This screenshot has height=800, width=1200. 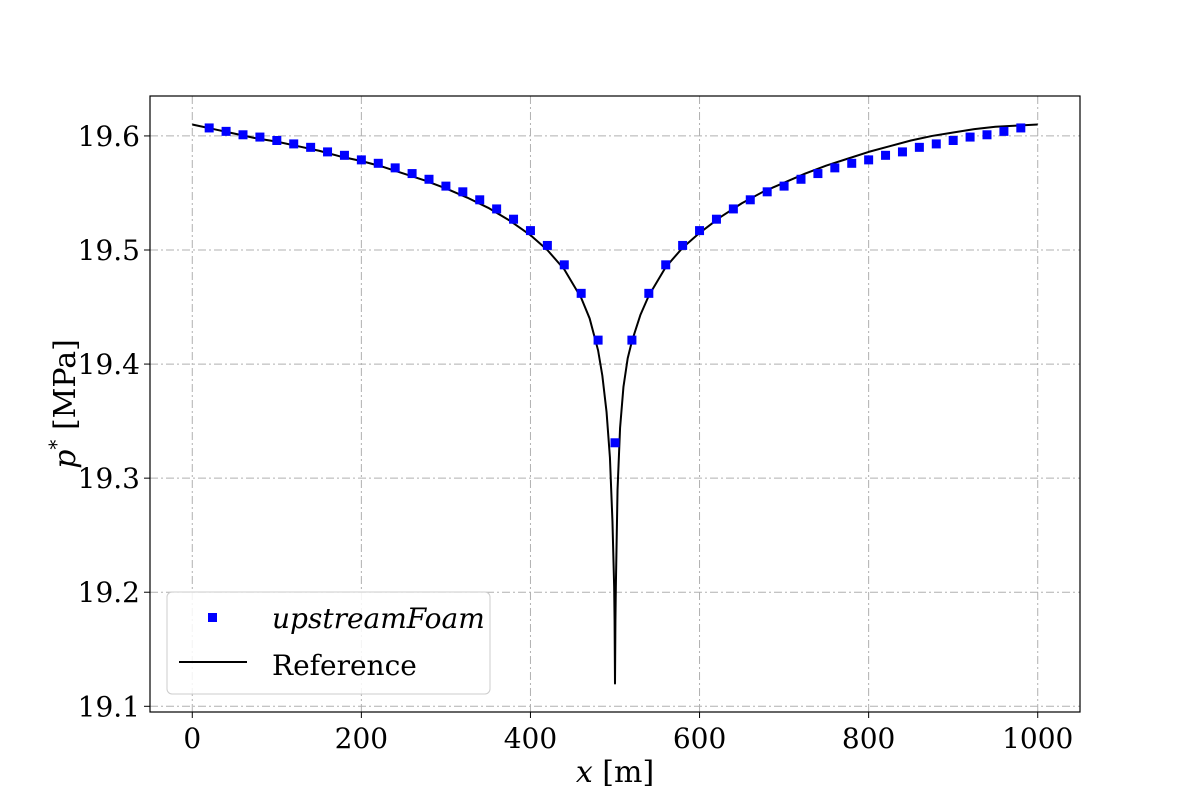 I want to click on legend-label-reference: Reference, so click(x=344, y=665).